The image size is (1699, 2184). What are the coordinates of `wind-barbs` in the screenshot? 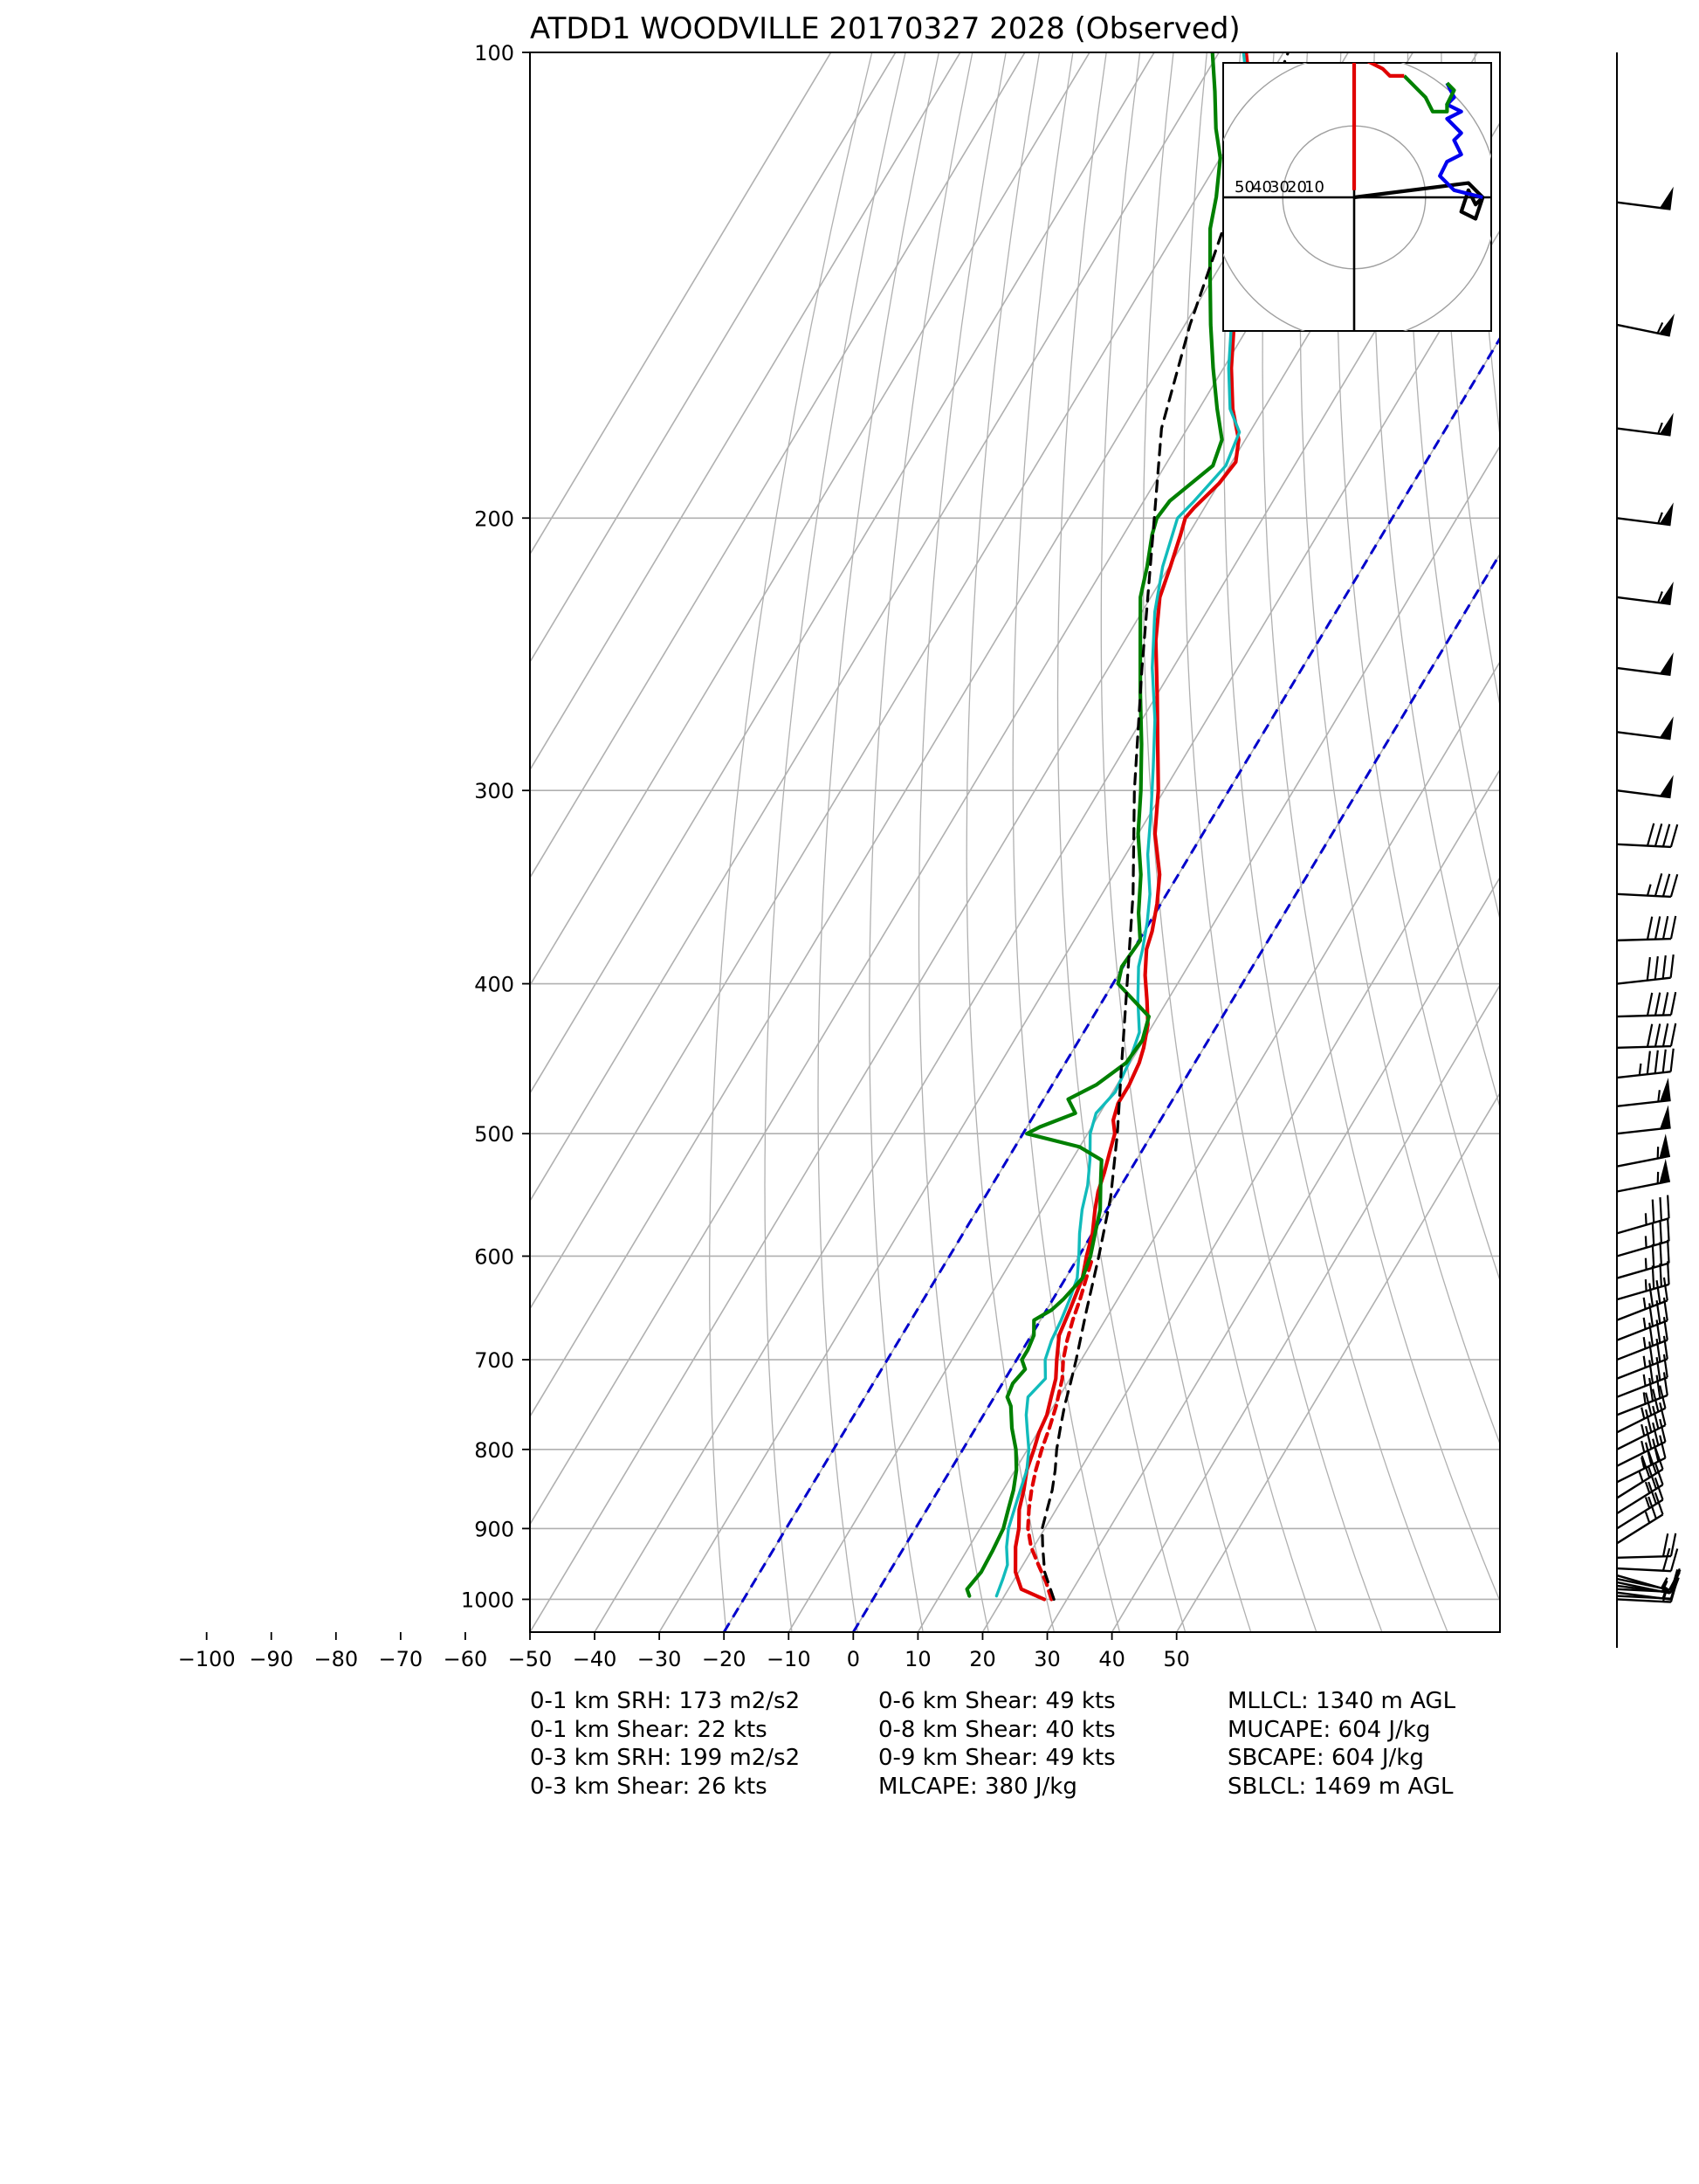 It's located at (1649, 894).